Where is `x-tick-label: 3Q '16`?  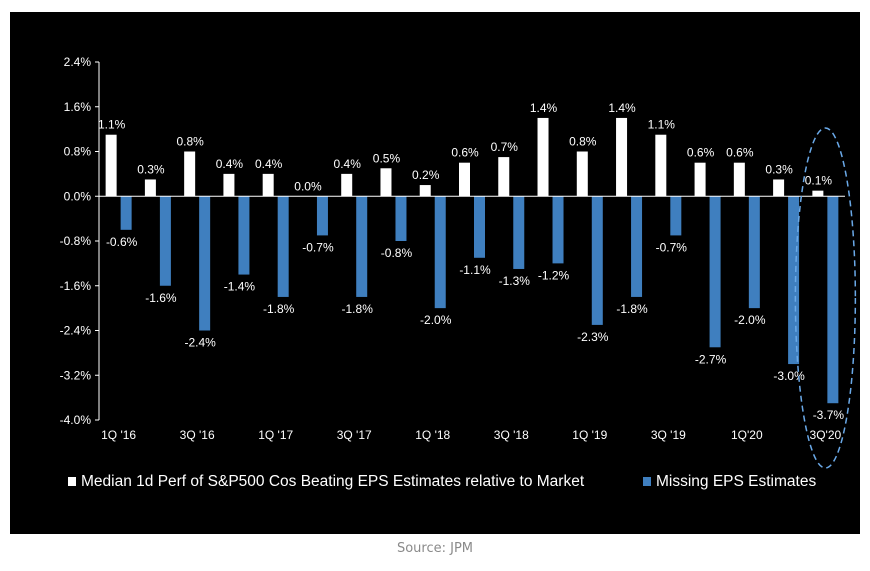 x-tick-label: 3Q '16 is located at coordinates (197, 435).